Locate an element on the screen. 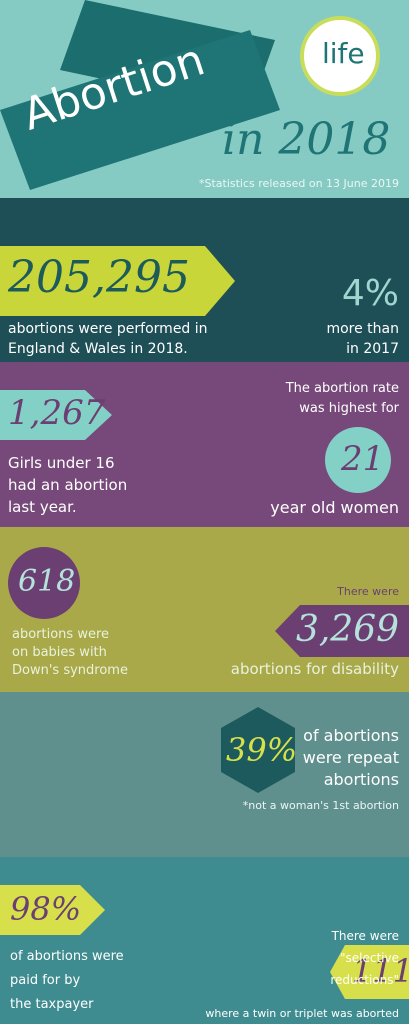  stat: 618 is located at coordinates (47, 581).